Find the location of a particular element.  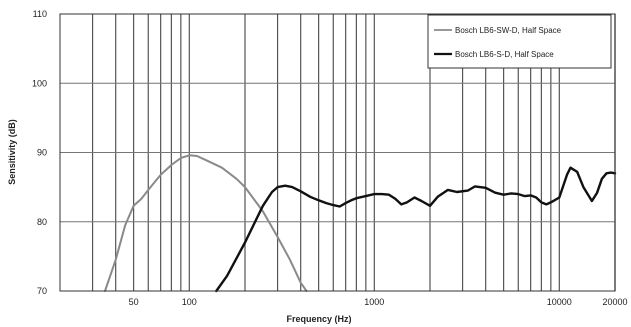

x-tick-label: 1000 is located at coordinates (374, 302).